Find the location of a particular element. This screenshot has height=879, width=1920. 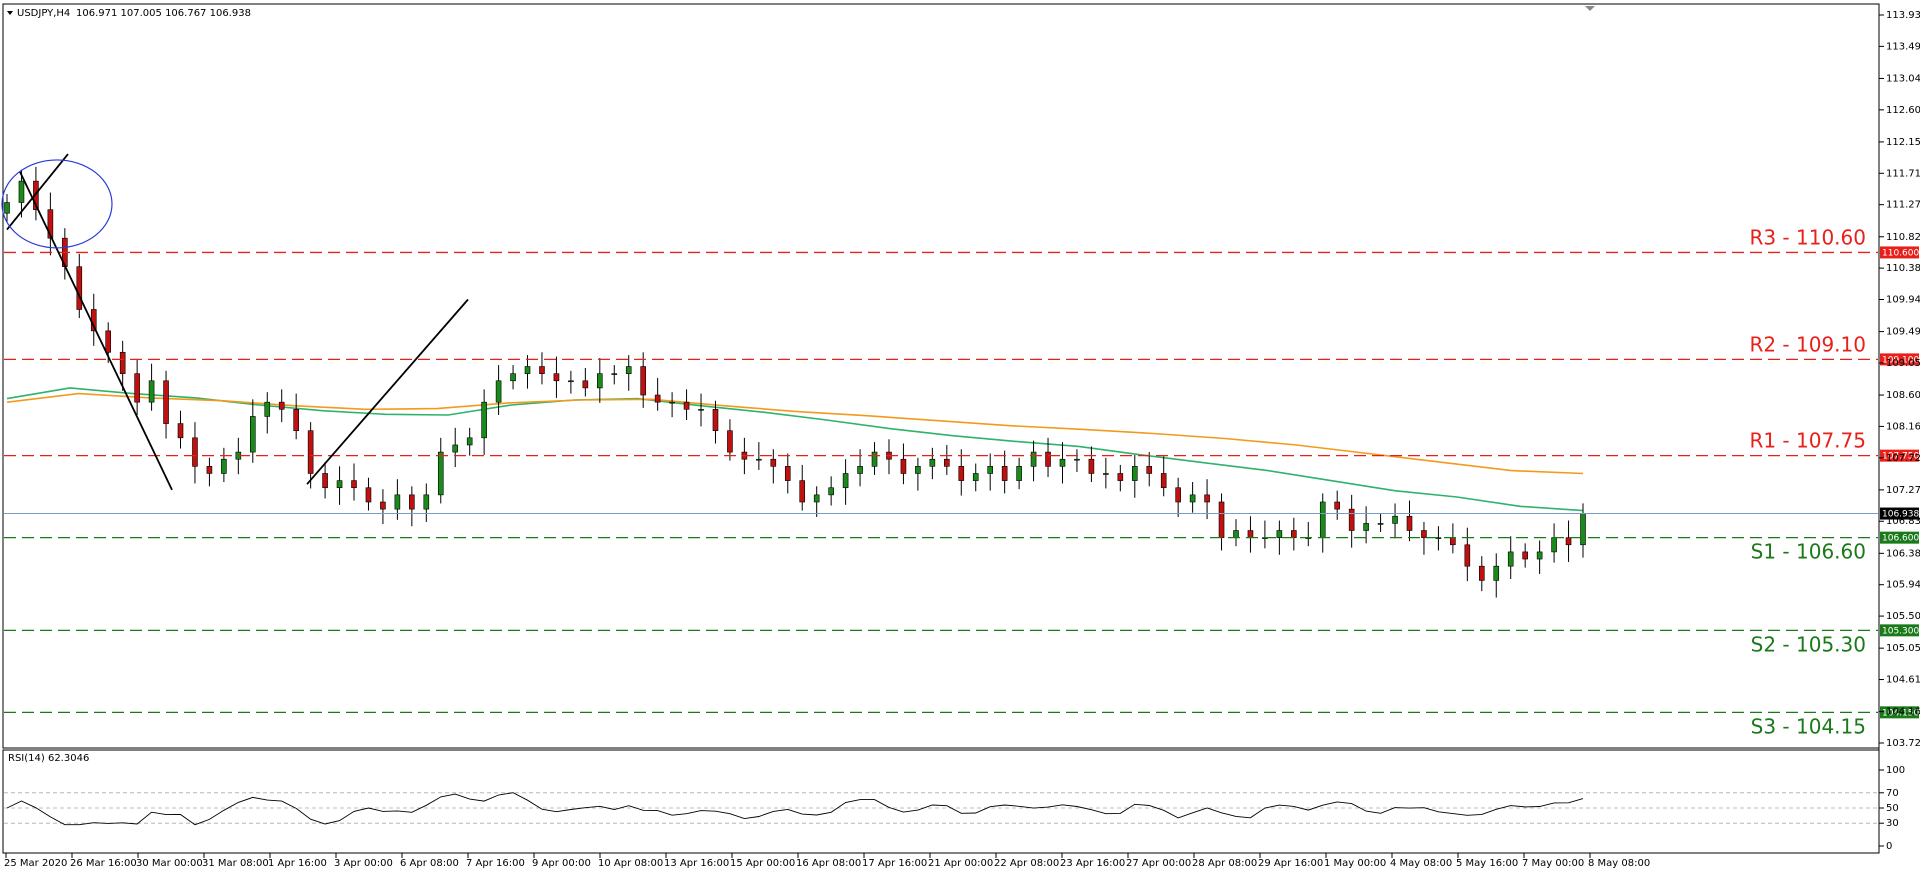

price-axis-label: 106.380 is located at coordinates (1903, 553).